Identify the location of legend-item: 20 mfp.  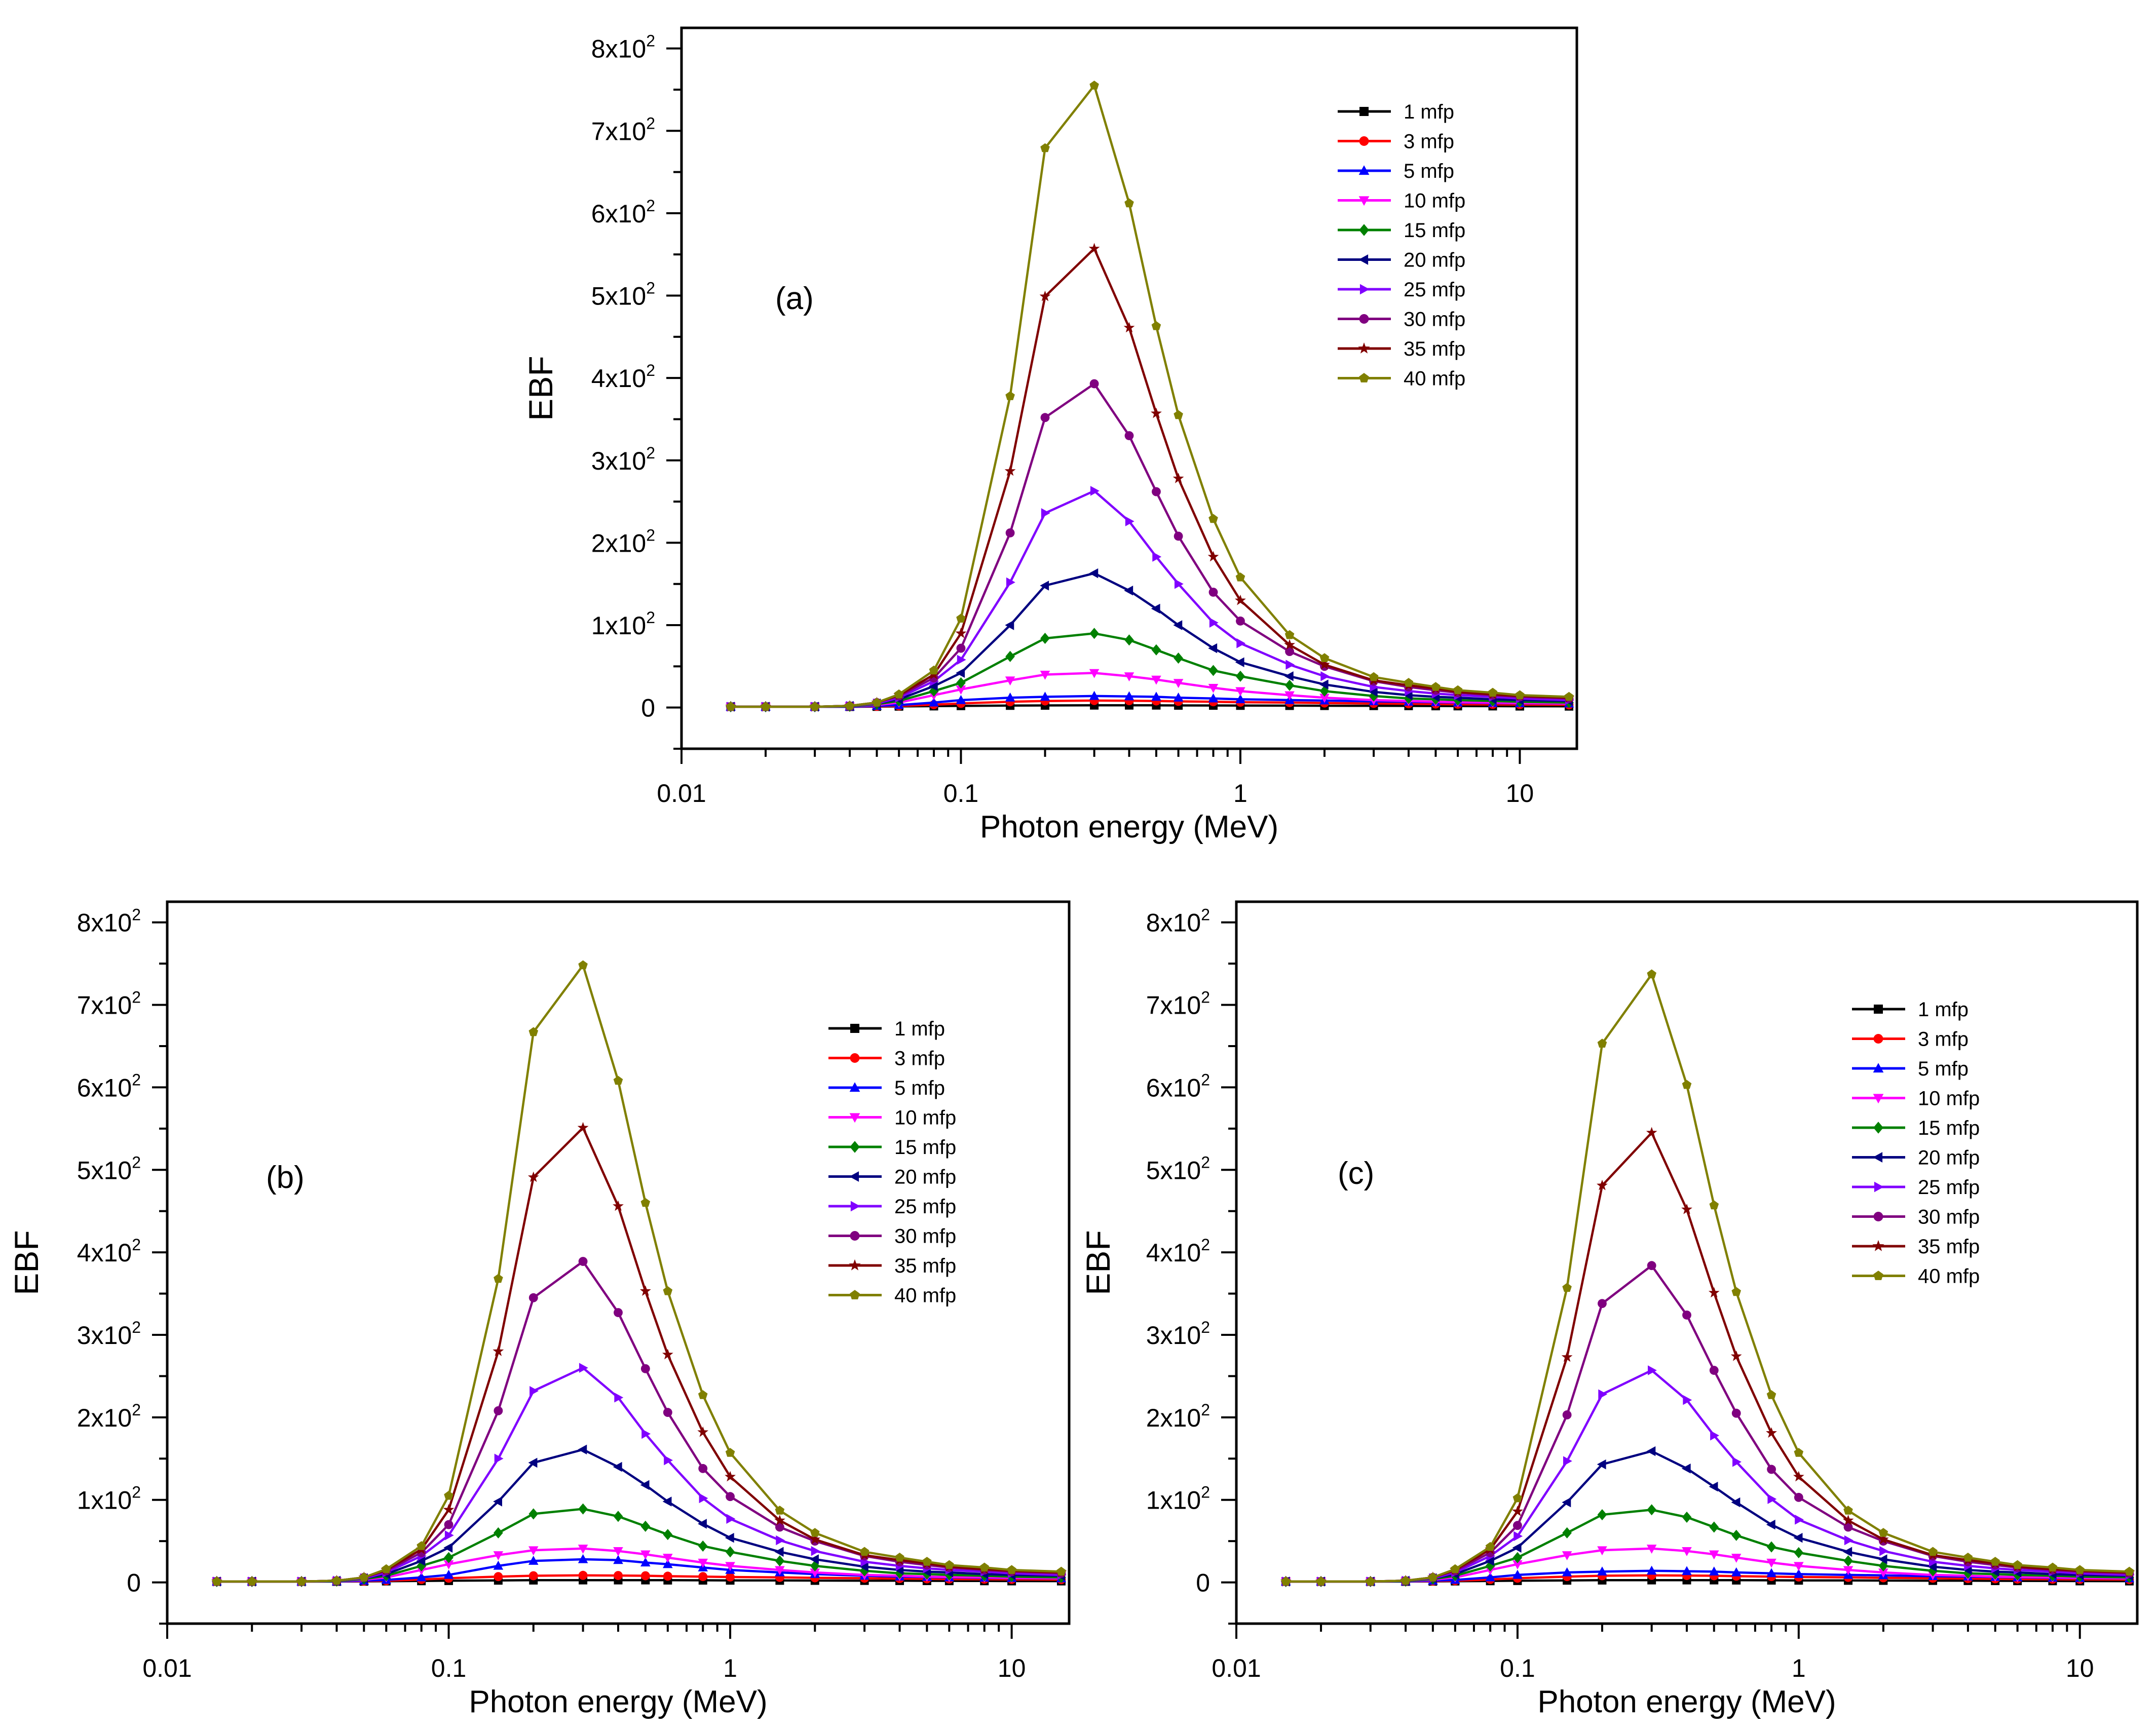
(1401, 260).